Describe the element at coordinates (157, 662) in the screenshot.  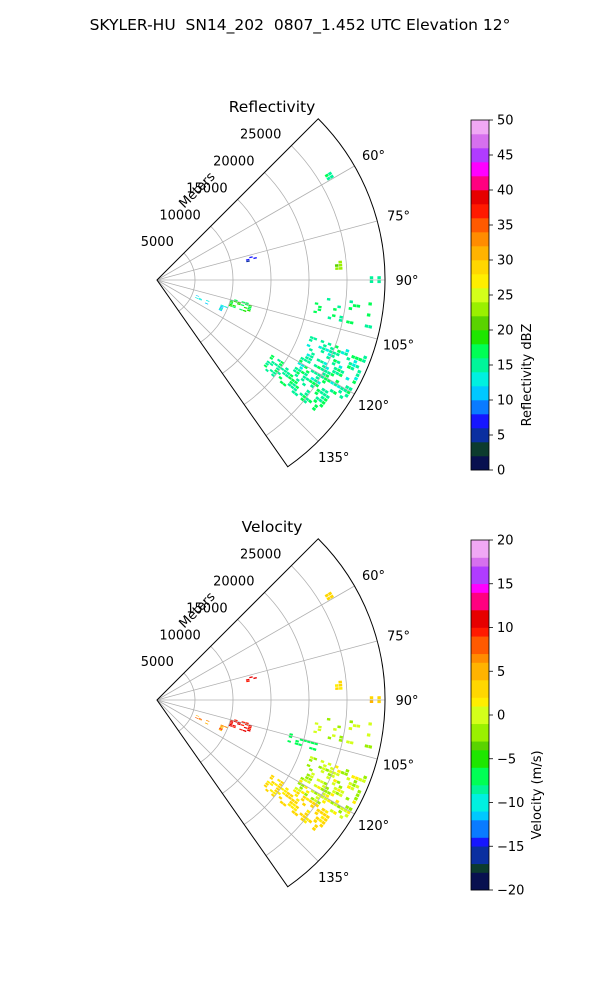
I see `velocity-radial-tick-label: 5000` at that location.